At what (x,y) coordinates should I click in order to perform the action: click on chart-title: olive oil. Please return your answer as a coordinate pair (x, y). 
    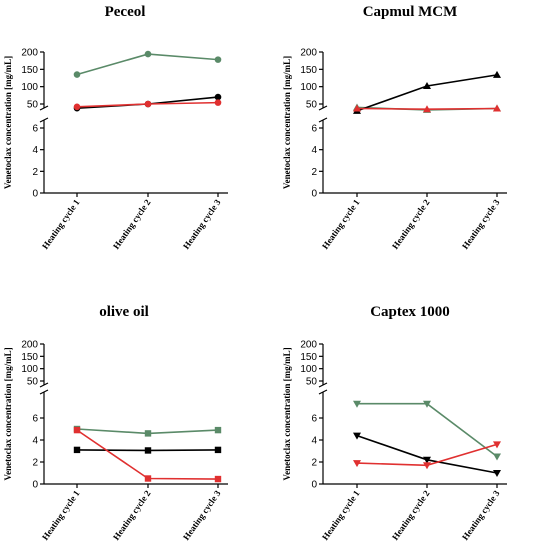
    Looking at the image, I should click on (124, 312).